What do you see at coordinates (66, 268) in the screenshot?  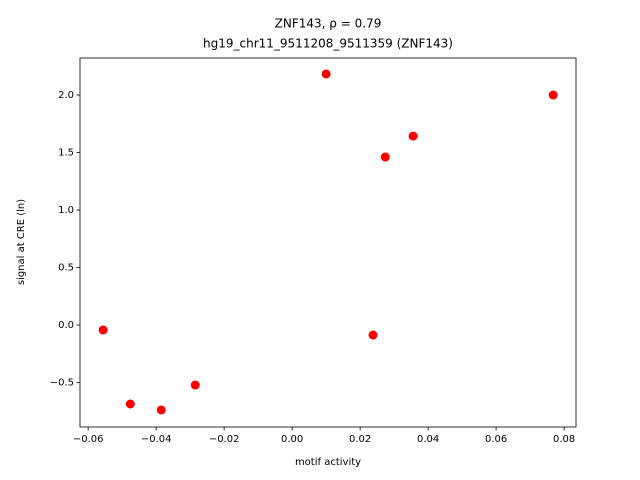 I see `y-tick-label: 0.5` at bounding box center [66, 268].